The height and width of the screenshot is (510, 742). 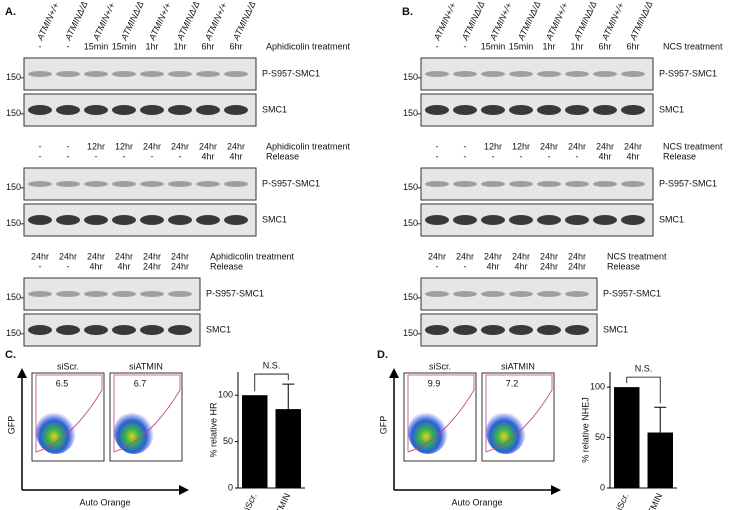 I want to click on gate-value: 9.9, so click(x=434, y=383).